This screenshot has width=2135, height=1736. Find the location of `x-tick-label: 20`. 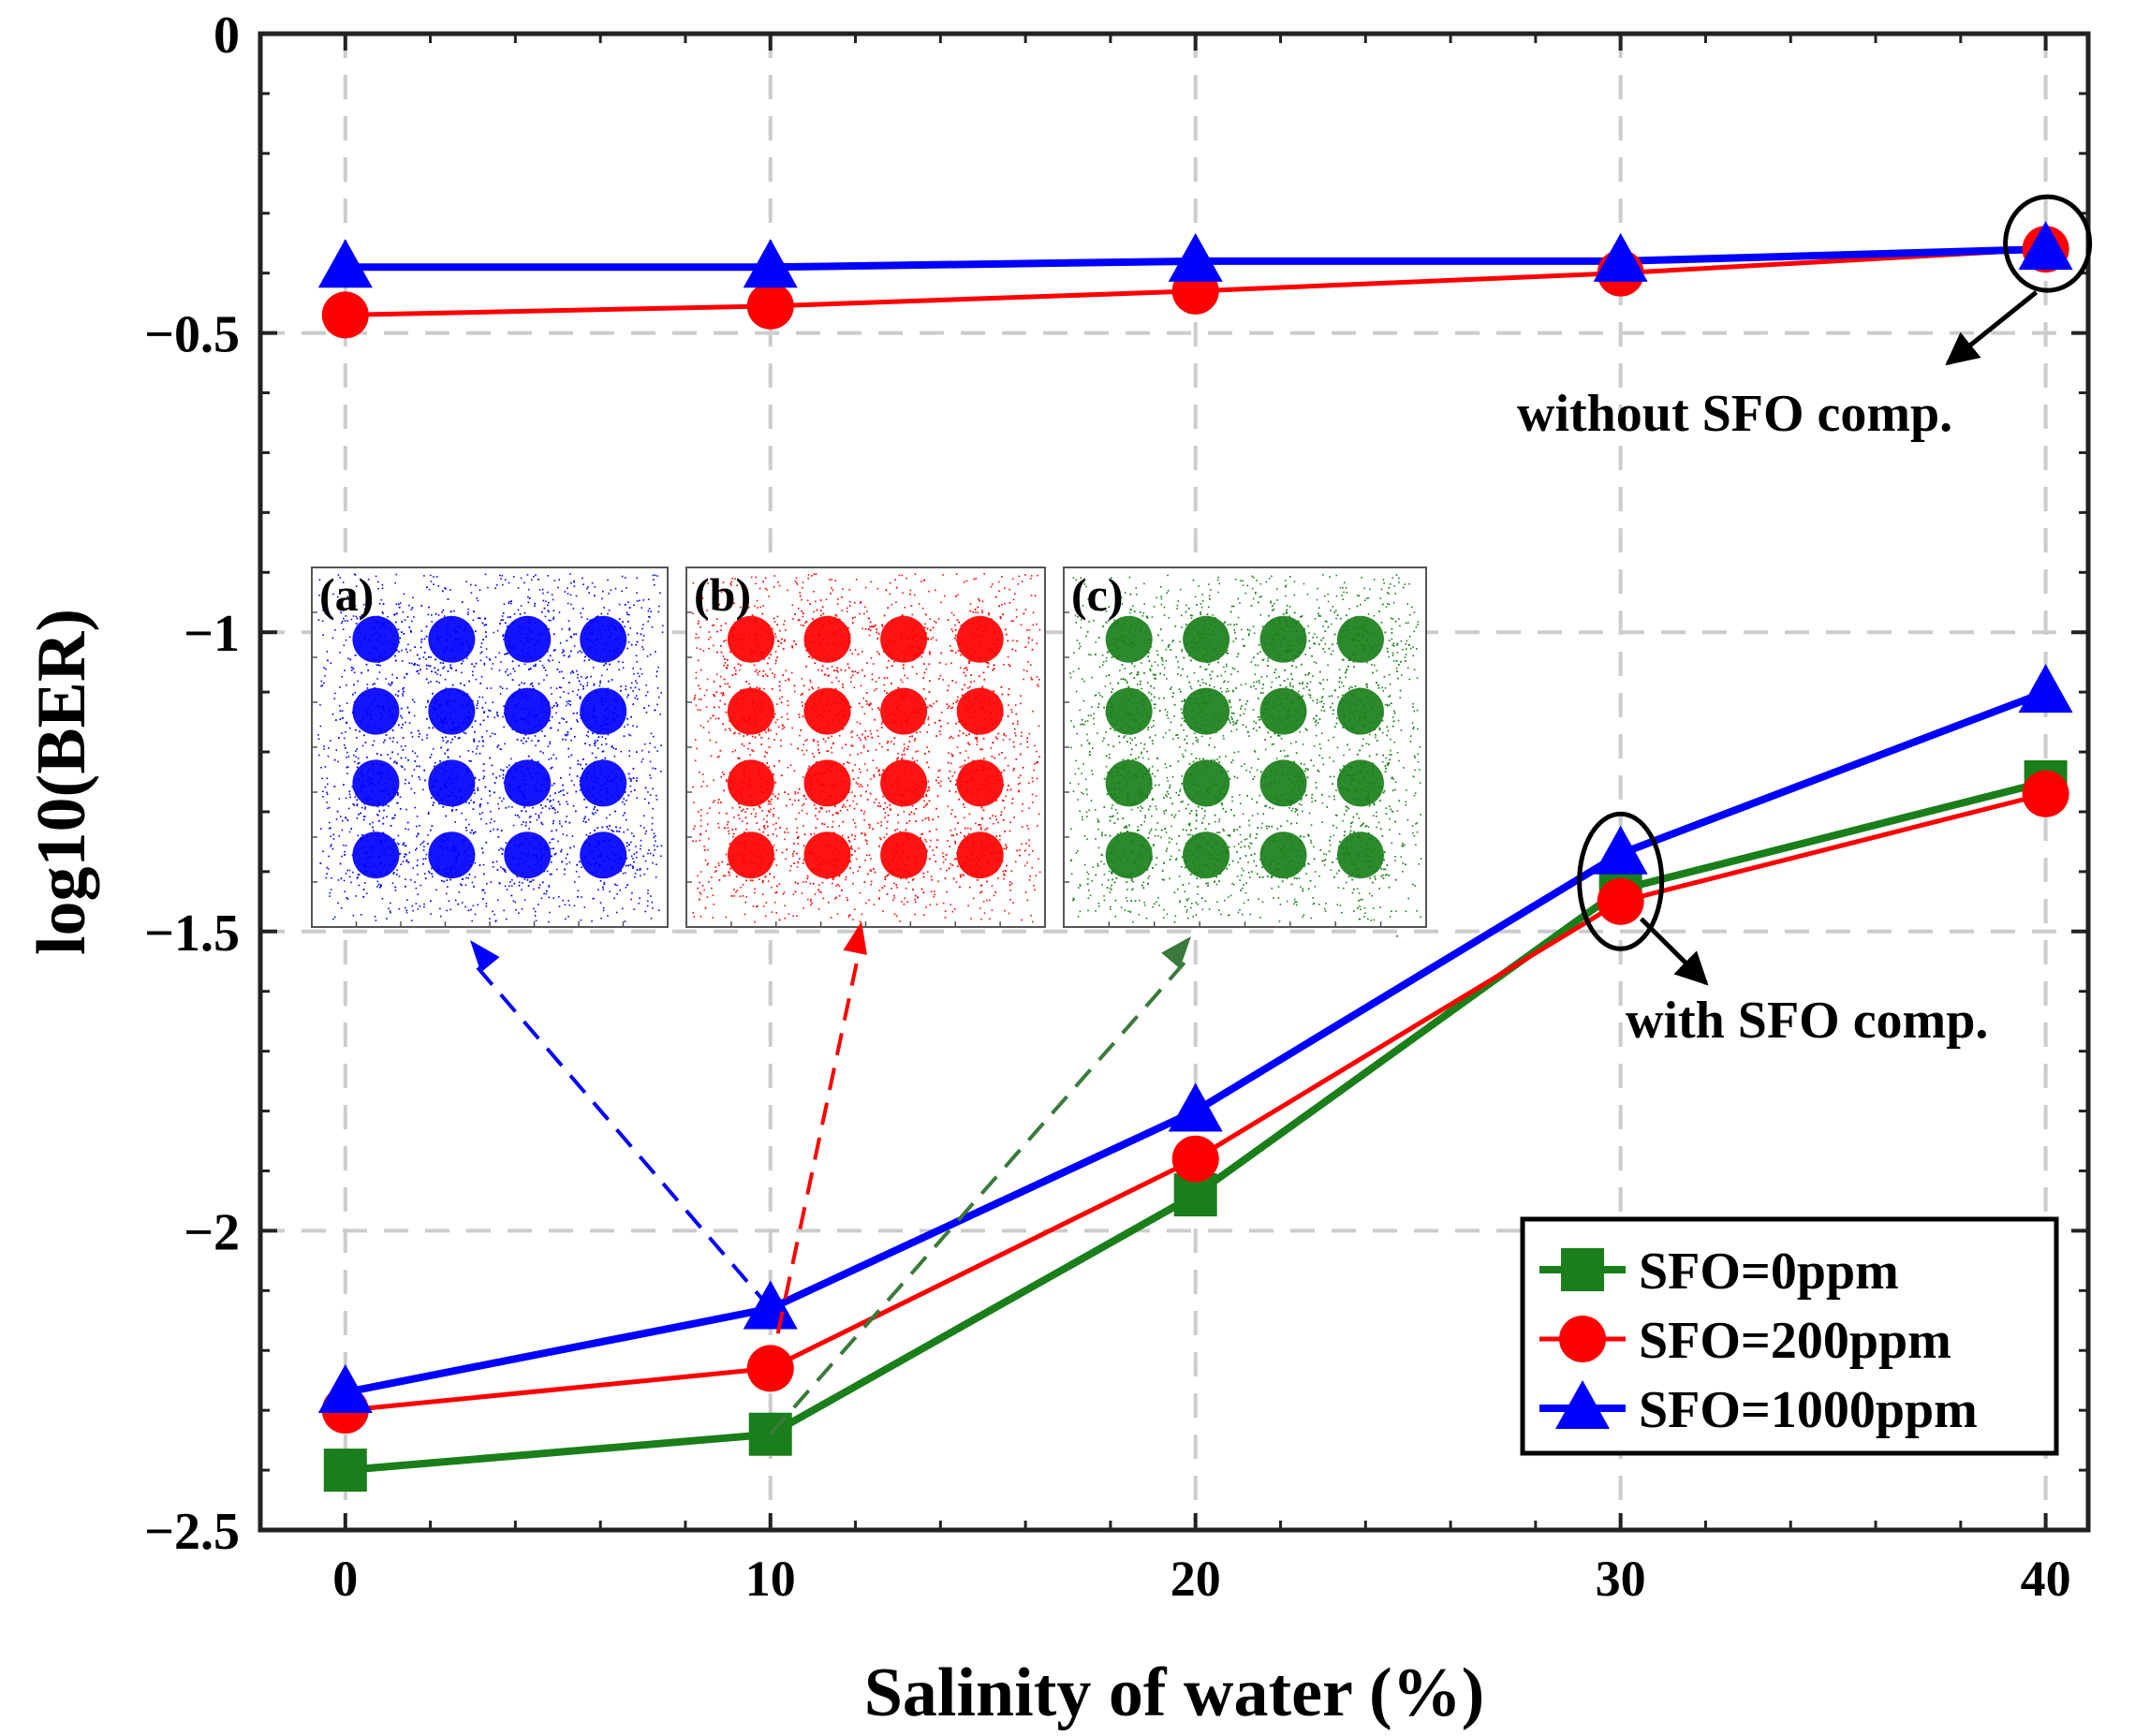

x-tick-label: 20 is located at coordinates (1196, 1579).